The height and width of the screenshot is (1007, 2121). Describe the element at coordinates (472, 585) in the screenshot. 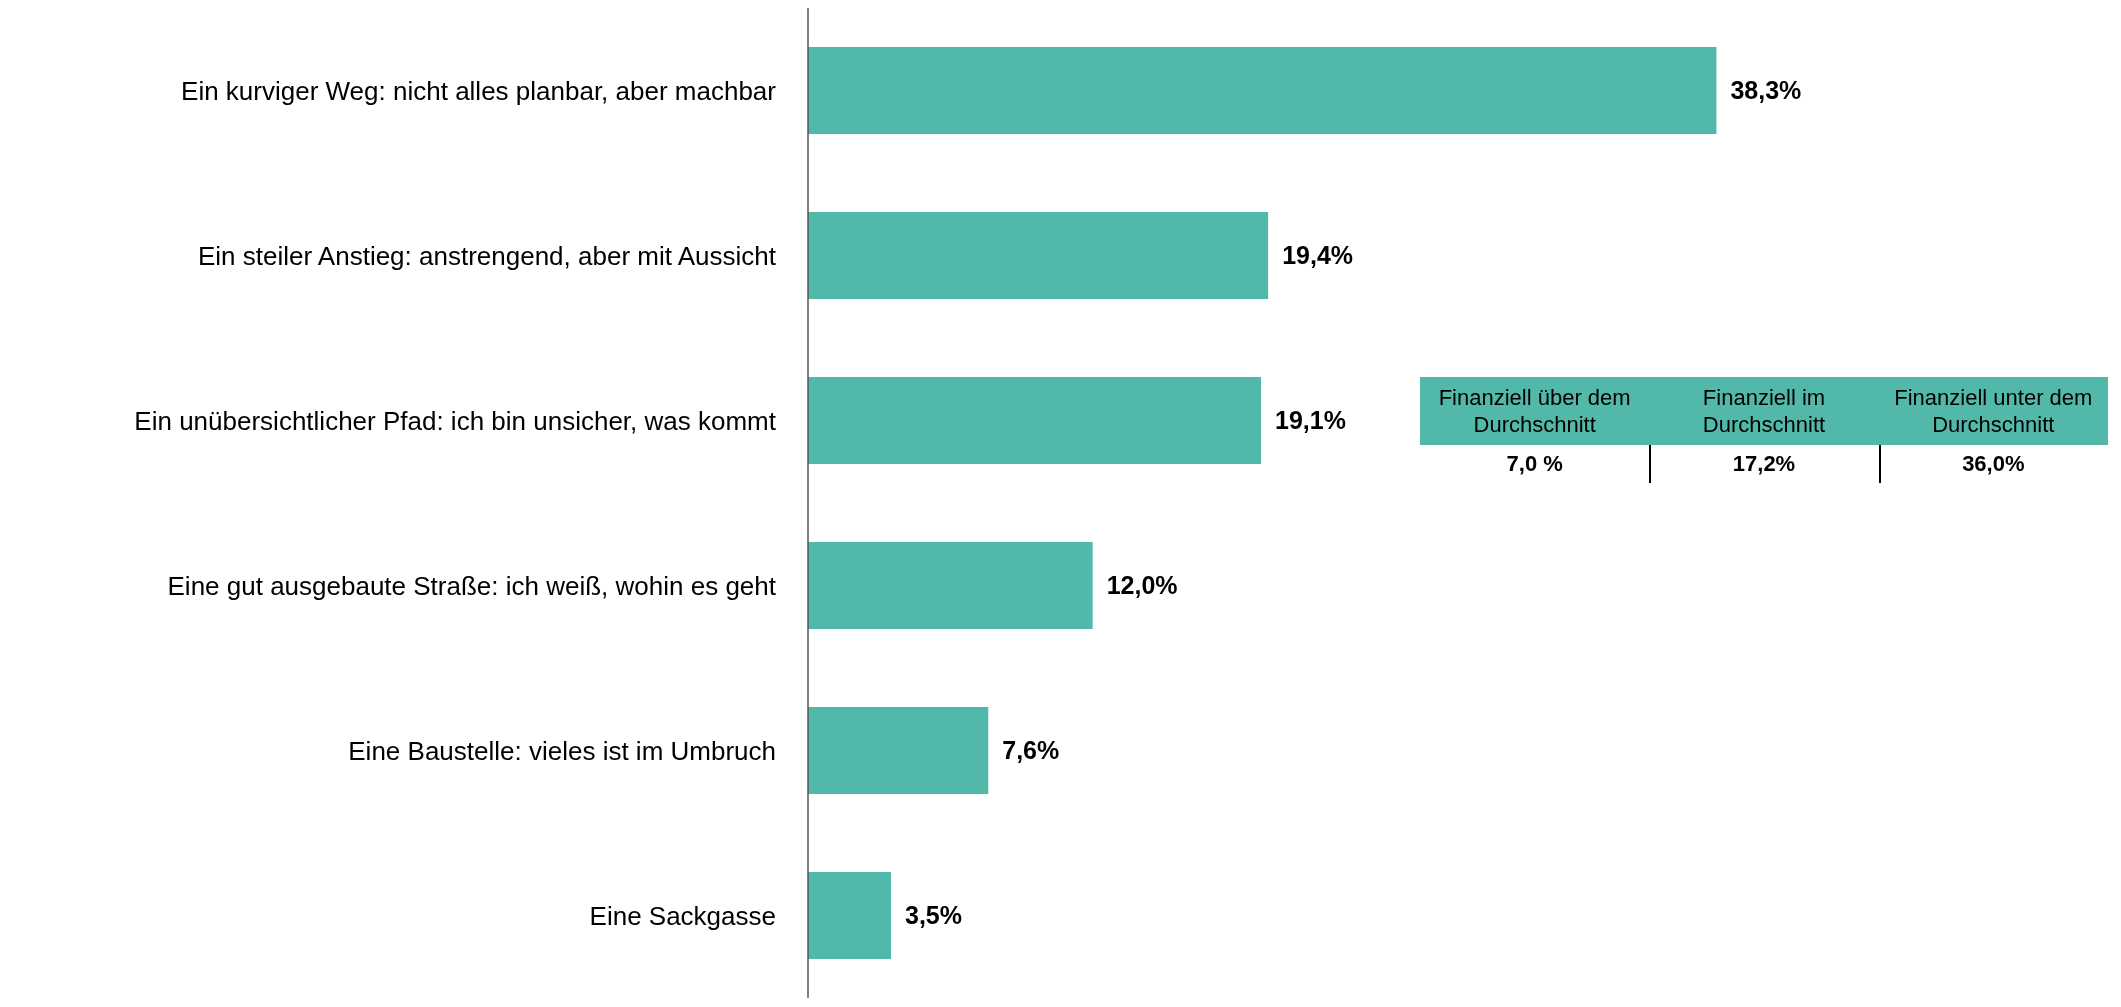

I see `y-tick-label: Eine gut ausgebaute Straße: ich weiß, wohin es geht` at that location.